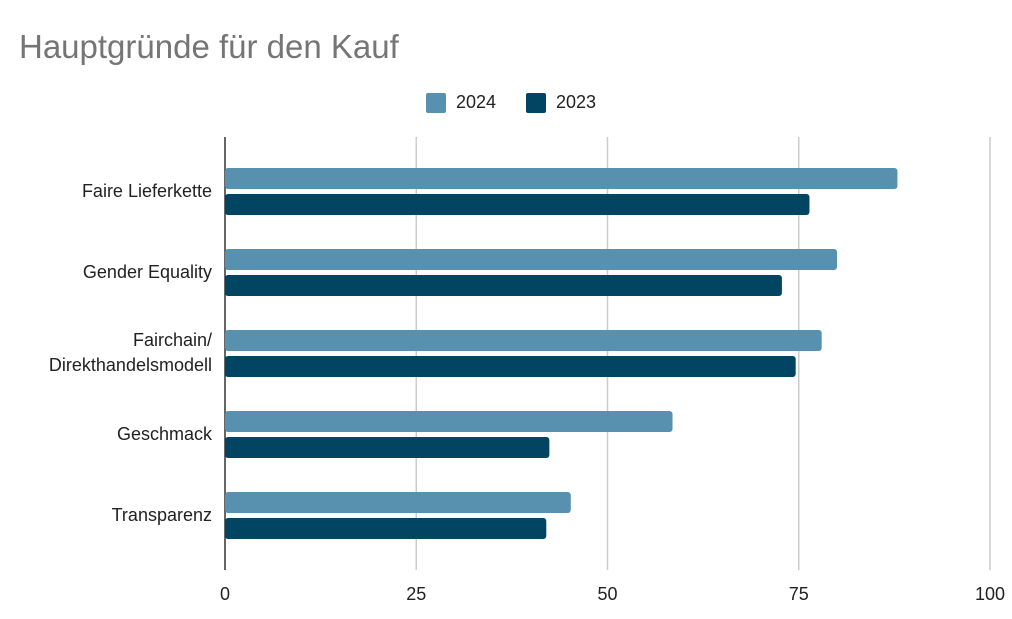 Image resolution: width=1012 pixels, height=619 pixels. I want to click on y-tick-label: Fairchain/, so click(172, 340).